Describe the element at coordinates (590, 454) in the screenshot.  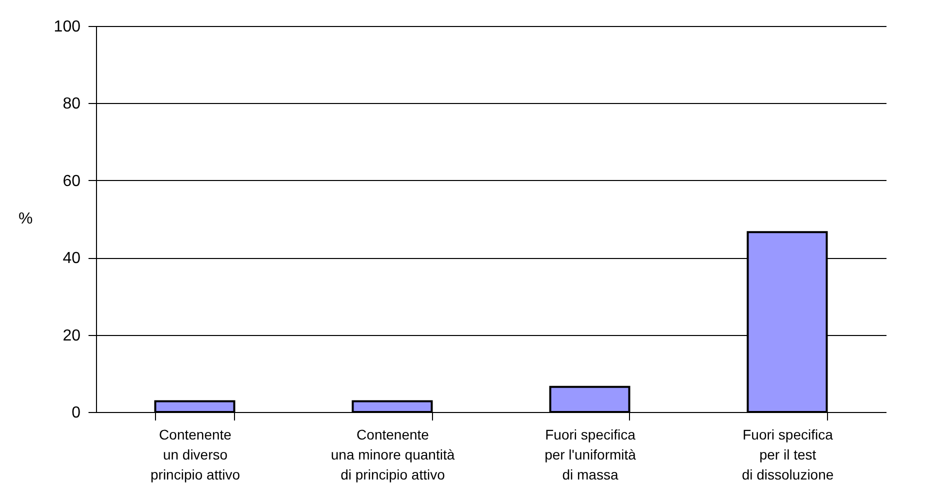
I see `x-tick-label: Fuori specifica per l'uniformità di massa` at that location.